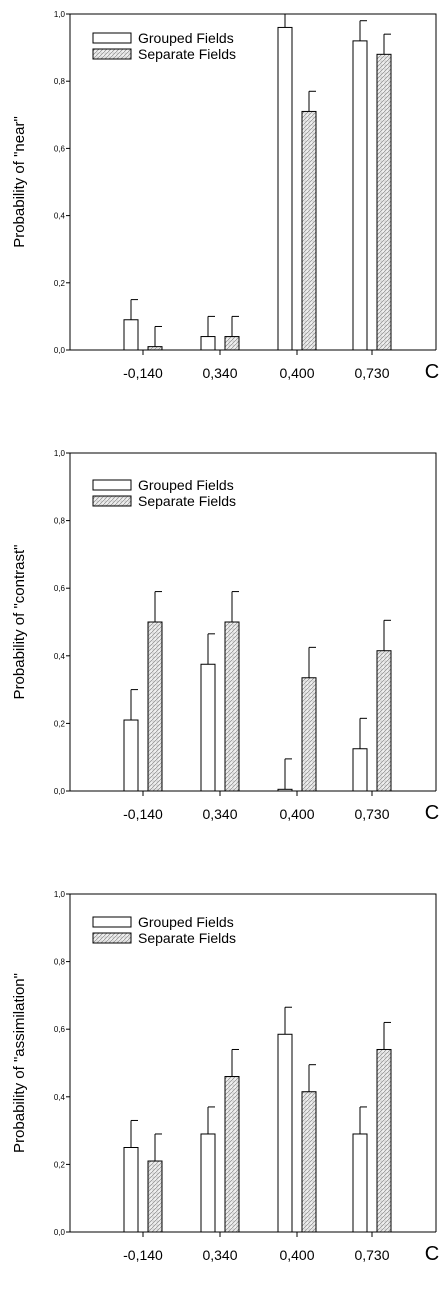  Describe the element at coordinates (19, 1063) in the screenshot. I see `y-axis-label: Probability of "assimilation"` at that location.